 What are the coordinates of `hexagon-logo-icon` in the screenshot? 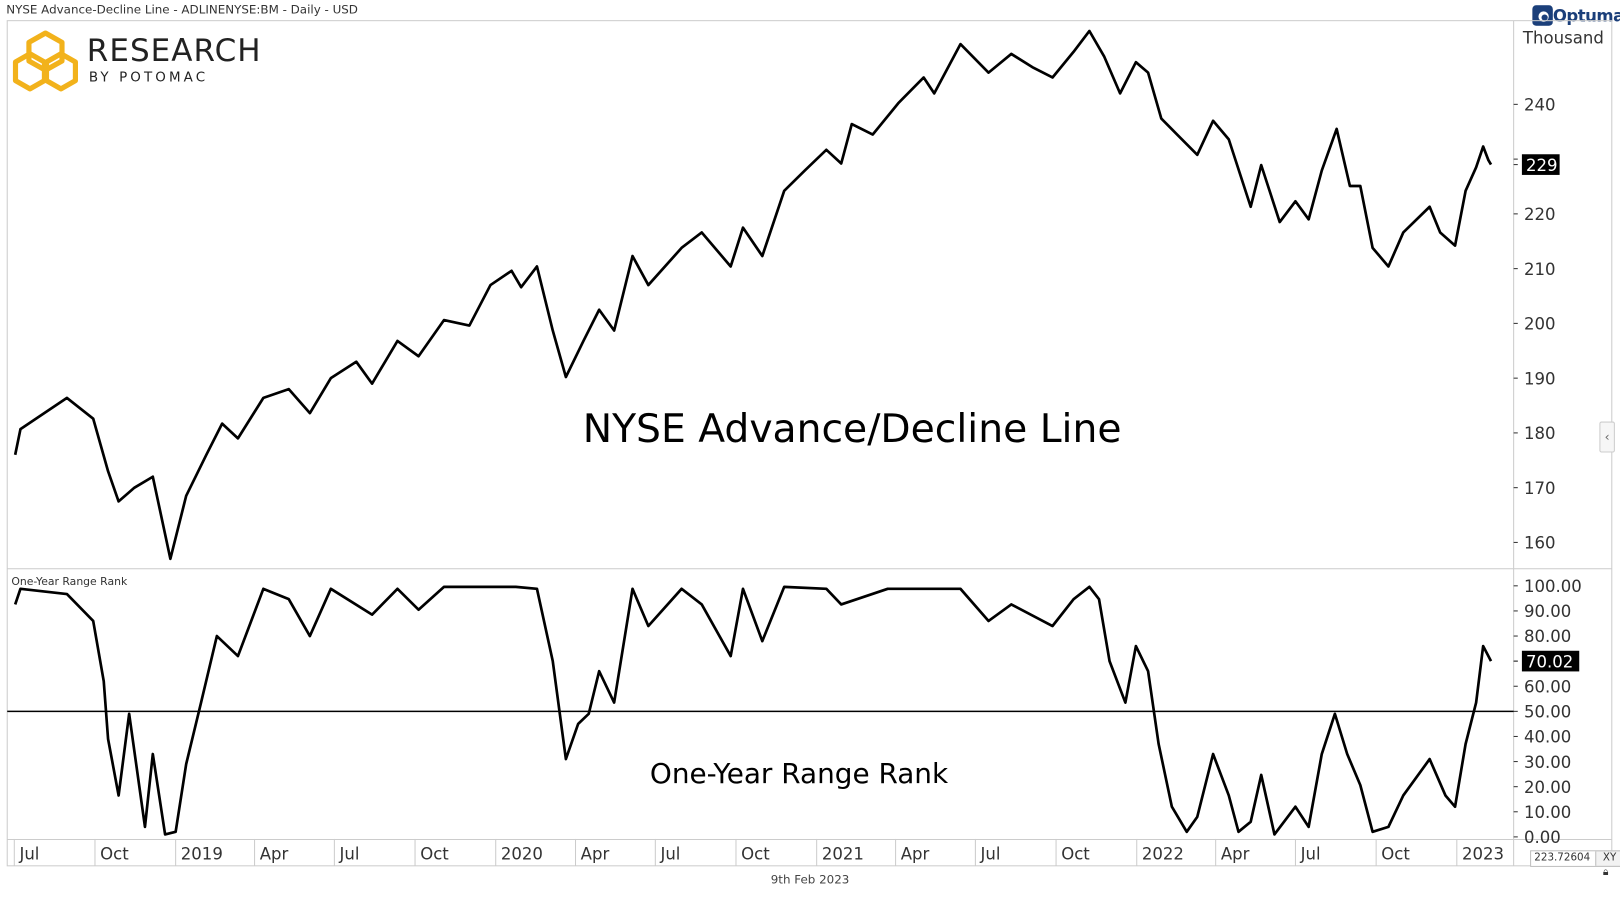 It's located at (45, 61).